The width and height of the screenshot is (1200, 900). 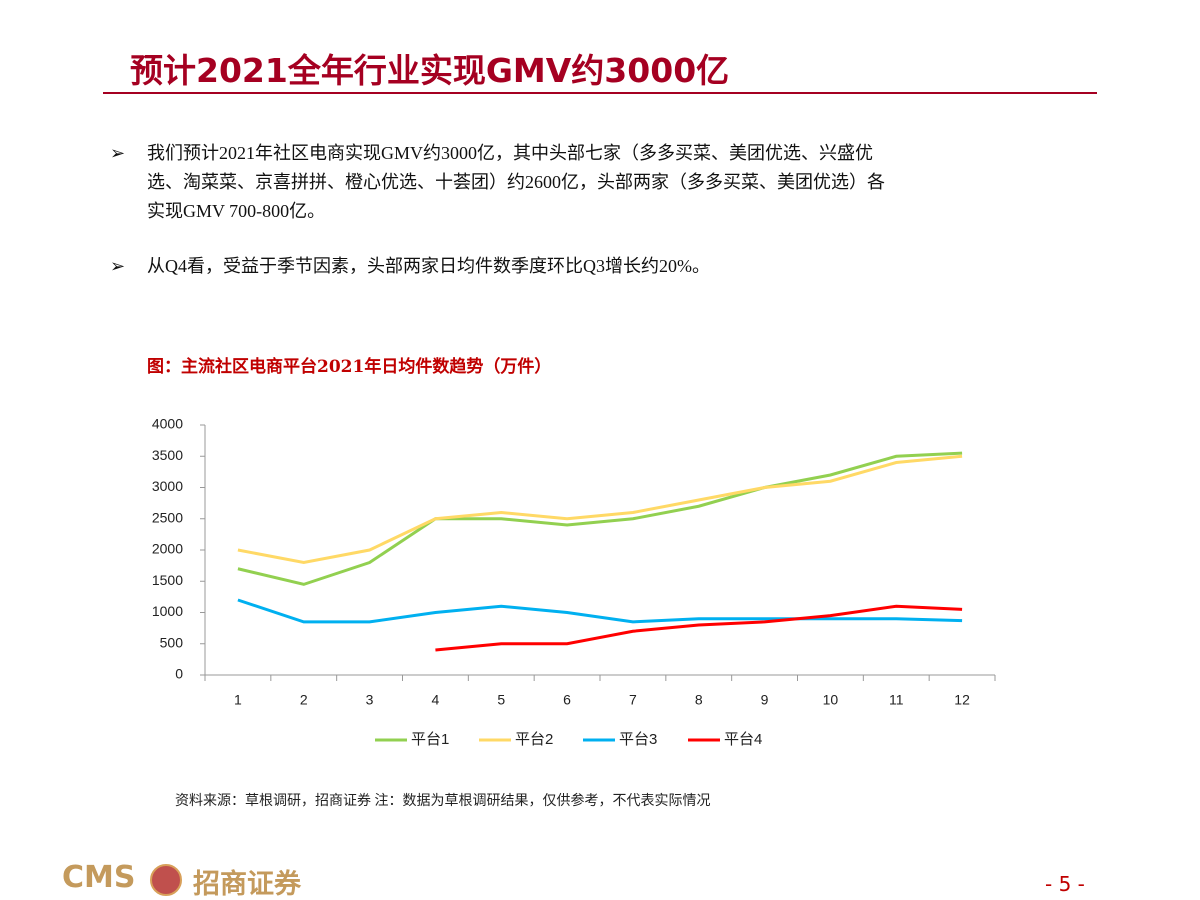 I want to click on x-tick-label: 12, so click(x=962, y=700).